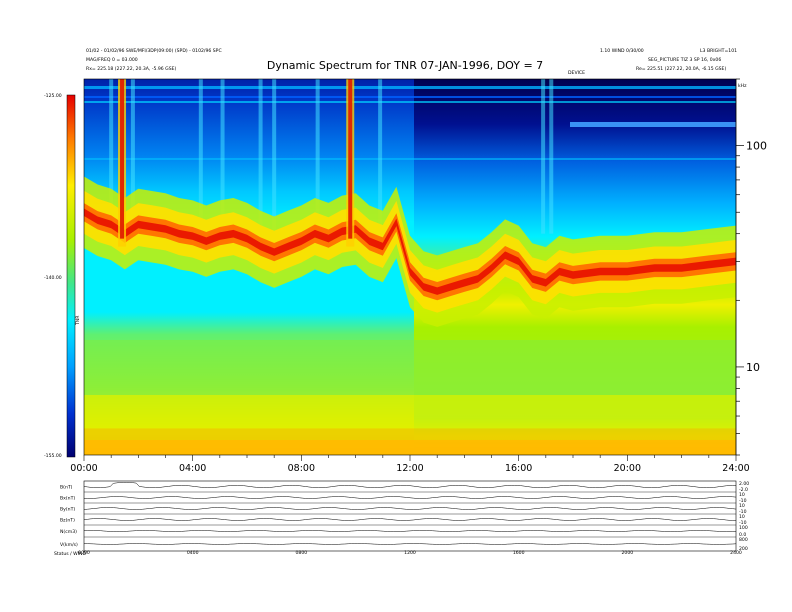 Image resolution: width=792 pixels, height=612 pixels. I want to click on panel-label-3: Bz(nT), so click(67, 521).